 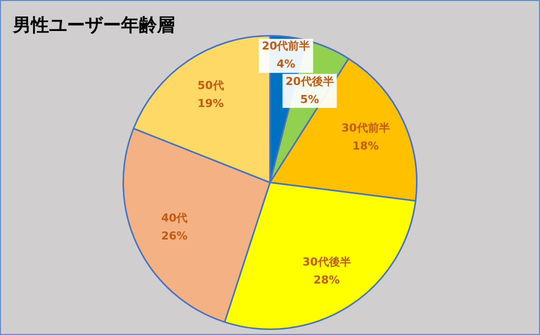 I want to click on data-label: 4%, so click(x=286, y=64).